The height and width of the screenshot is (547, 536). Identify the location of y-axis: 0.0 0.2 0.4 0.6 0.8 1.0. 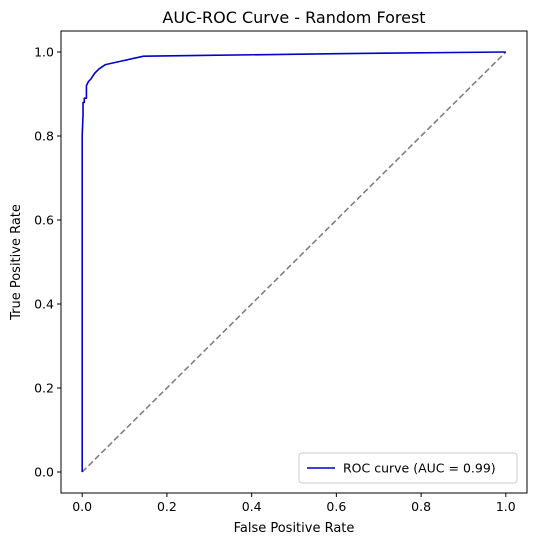
(47, 262).